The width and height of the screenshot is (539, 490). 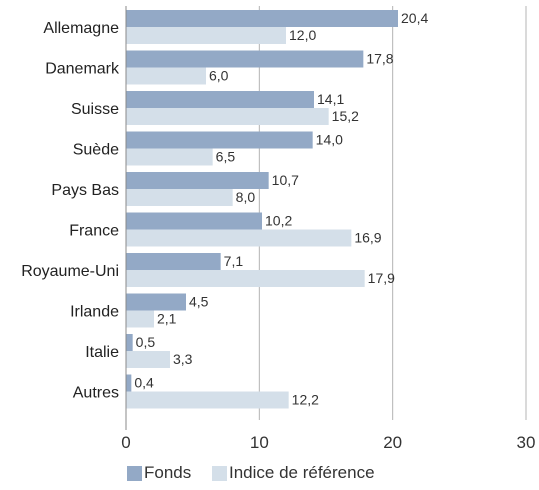 What do you see at coordinates (146, 342) in the screenshot?
I see `data-label: 0,5` at bounding box center [146, 342].